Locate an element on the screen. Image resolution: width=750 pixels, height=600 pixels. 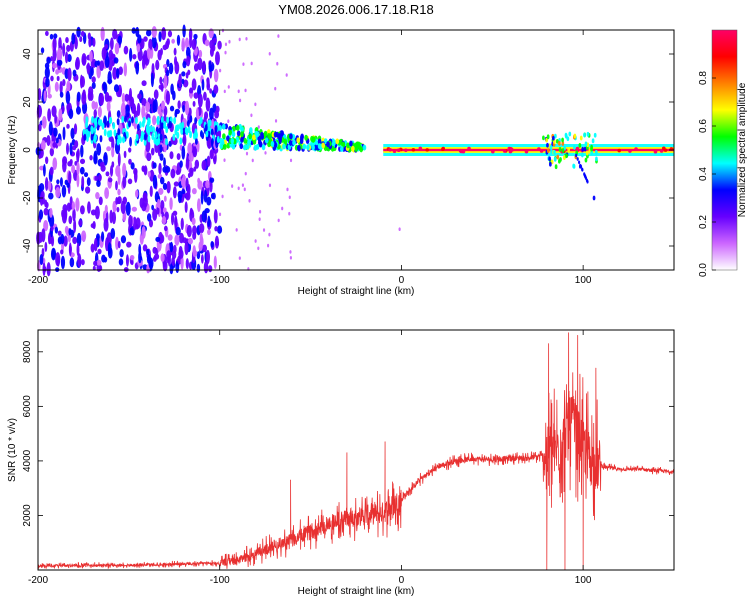
x-tick-label: 0 is located at coordinates (402, 280).